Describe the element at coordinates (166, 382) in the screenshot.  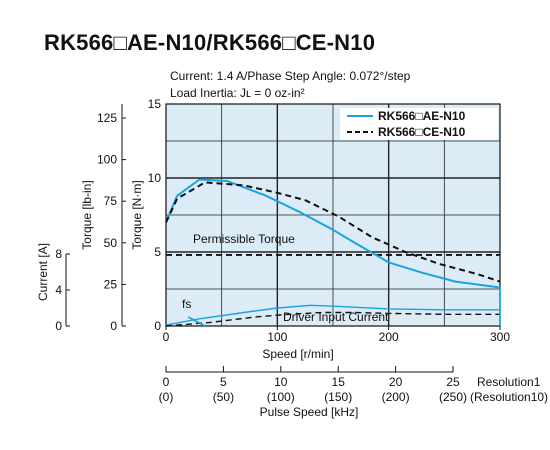
I see `pulse-tick-label-res1: 0` at that location.